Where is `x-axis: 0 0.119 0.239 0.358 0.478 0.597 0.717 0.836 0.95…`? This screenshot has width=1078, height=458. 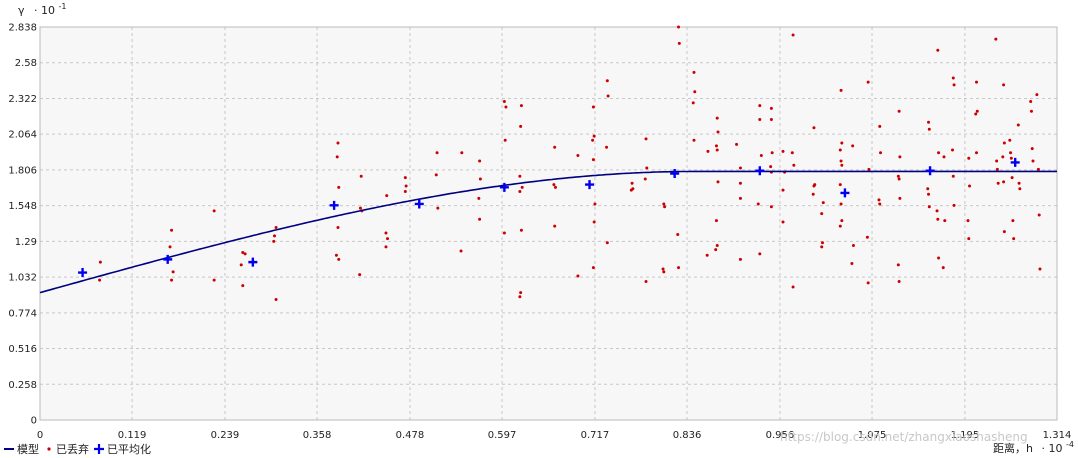 x-axis: 0 0.119 0.239 0.358 0.478 0.597 0.717 0.836 0.95… is located at coordinates (554, 435).